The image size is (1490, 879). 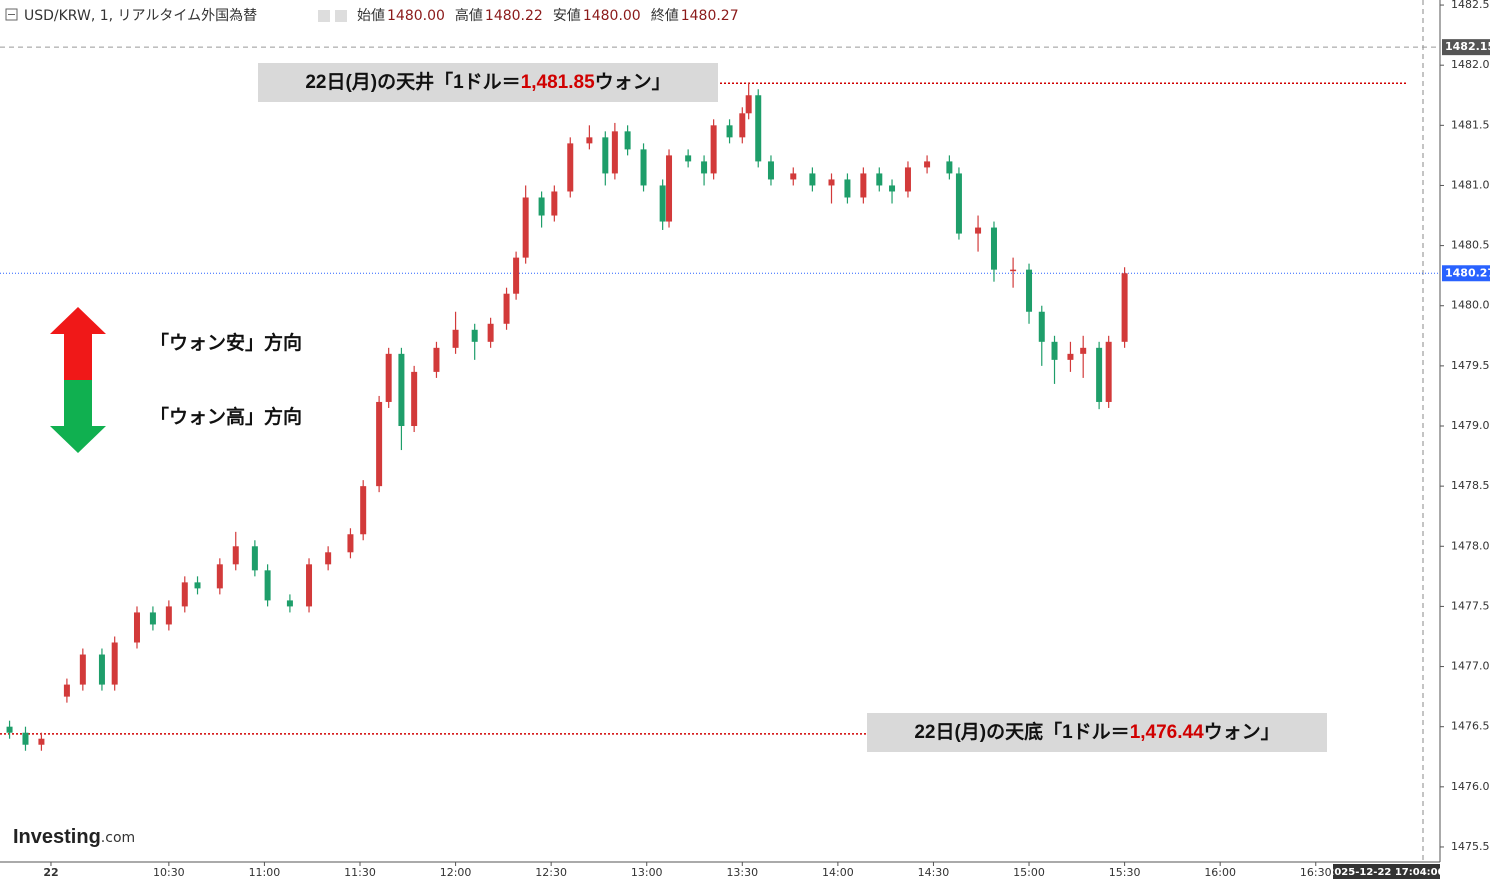 What do you see at coordinates (341, 16) in the screenshot?
I see `settings-icon` at bounding box center [341, 16].